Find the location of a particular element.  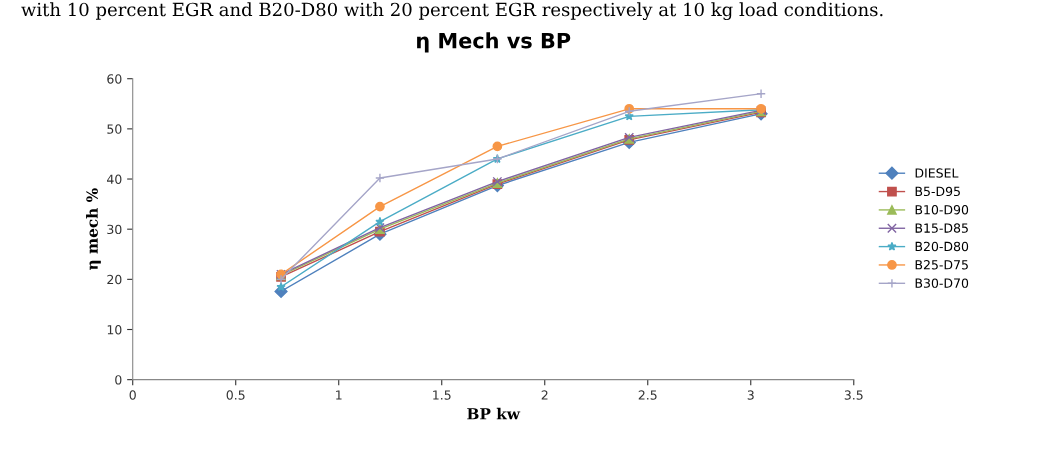

y-tick-label: 20 is located at coordinates (114, 279).